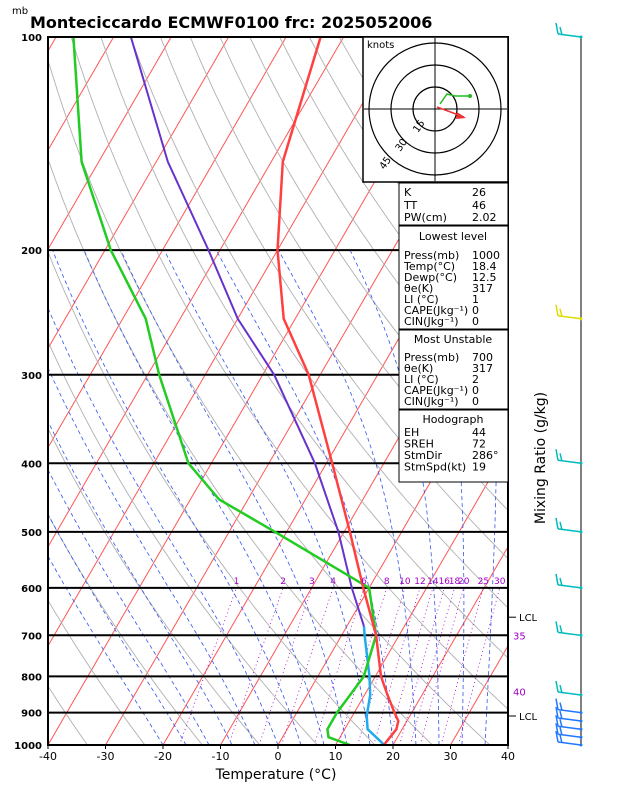  I want to click on hodograph-unit: knots, so click(380, 45).